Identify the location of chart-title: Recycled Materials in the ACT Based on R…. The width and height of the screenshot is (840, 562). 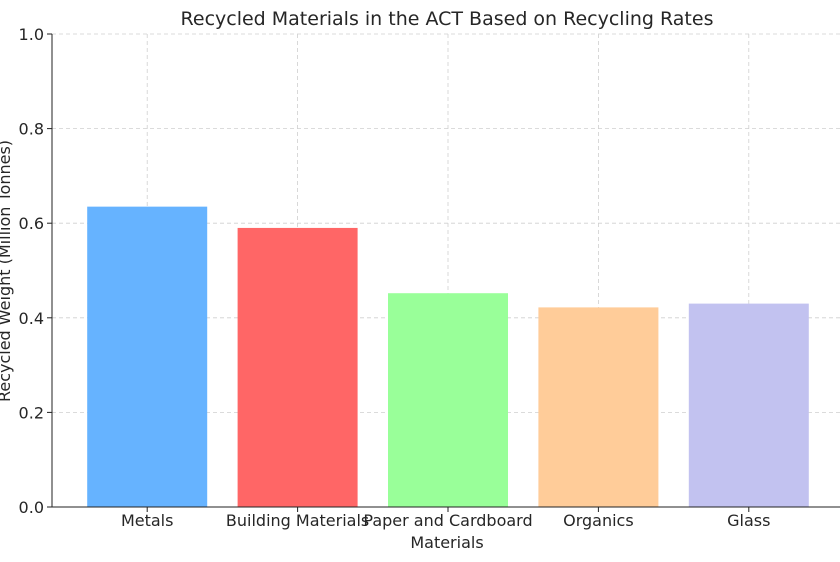
(447, 19).